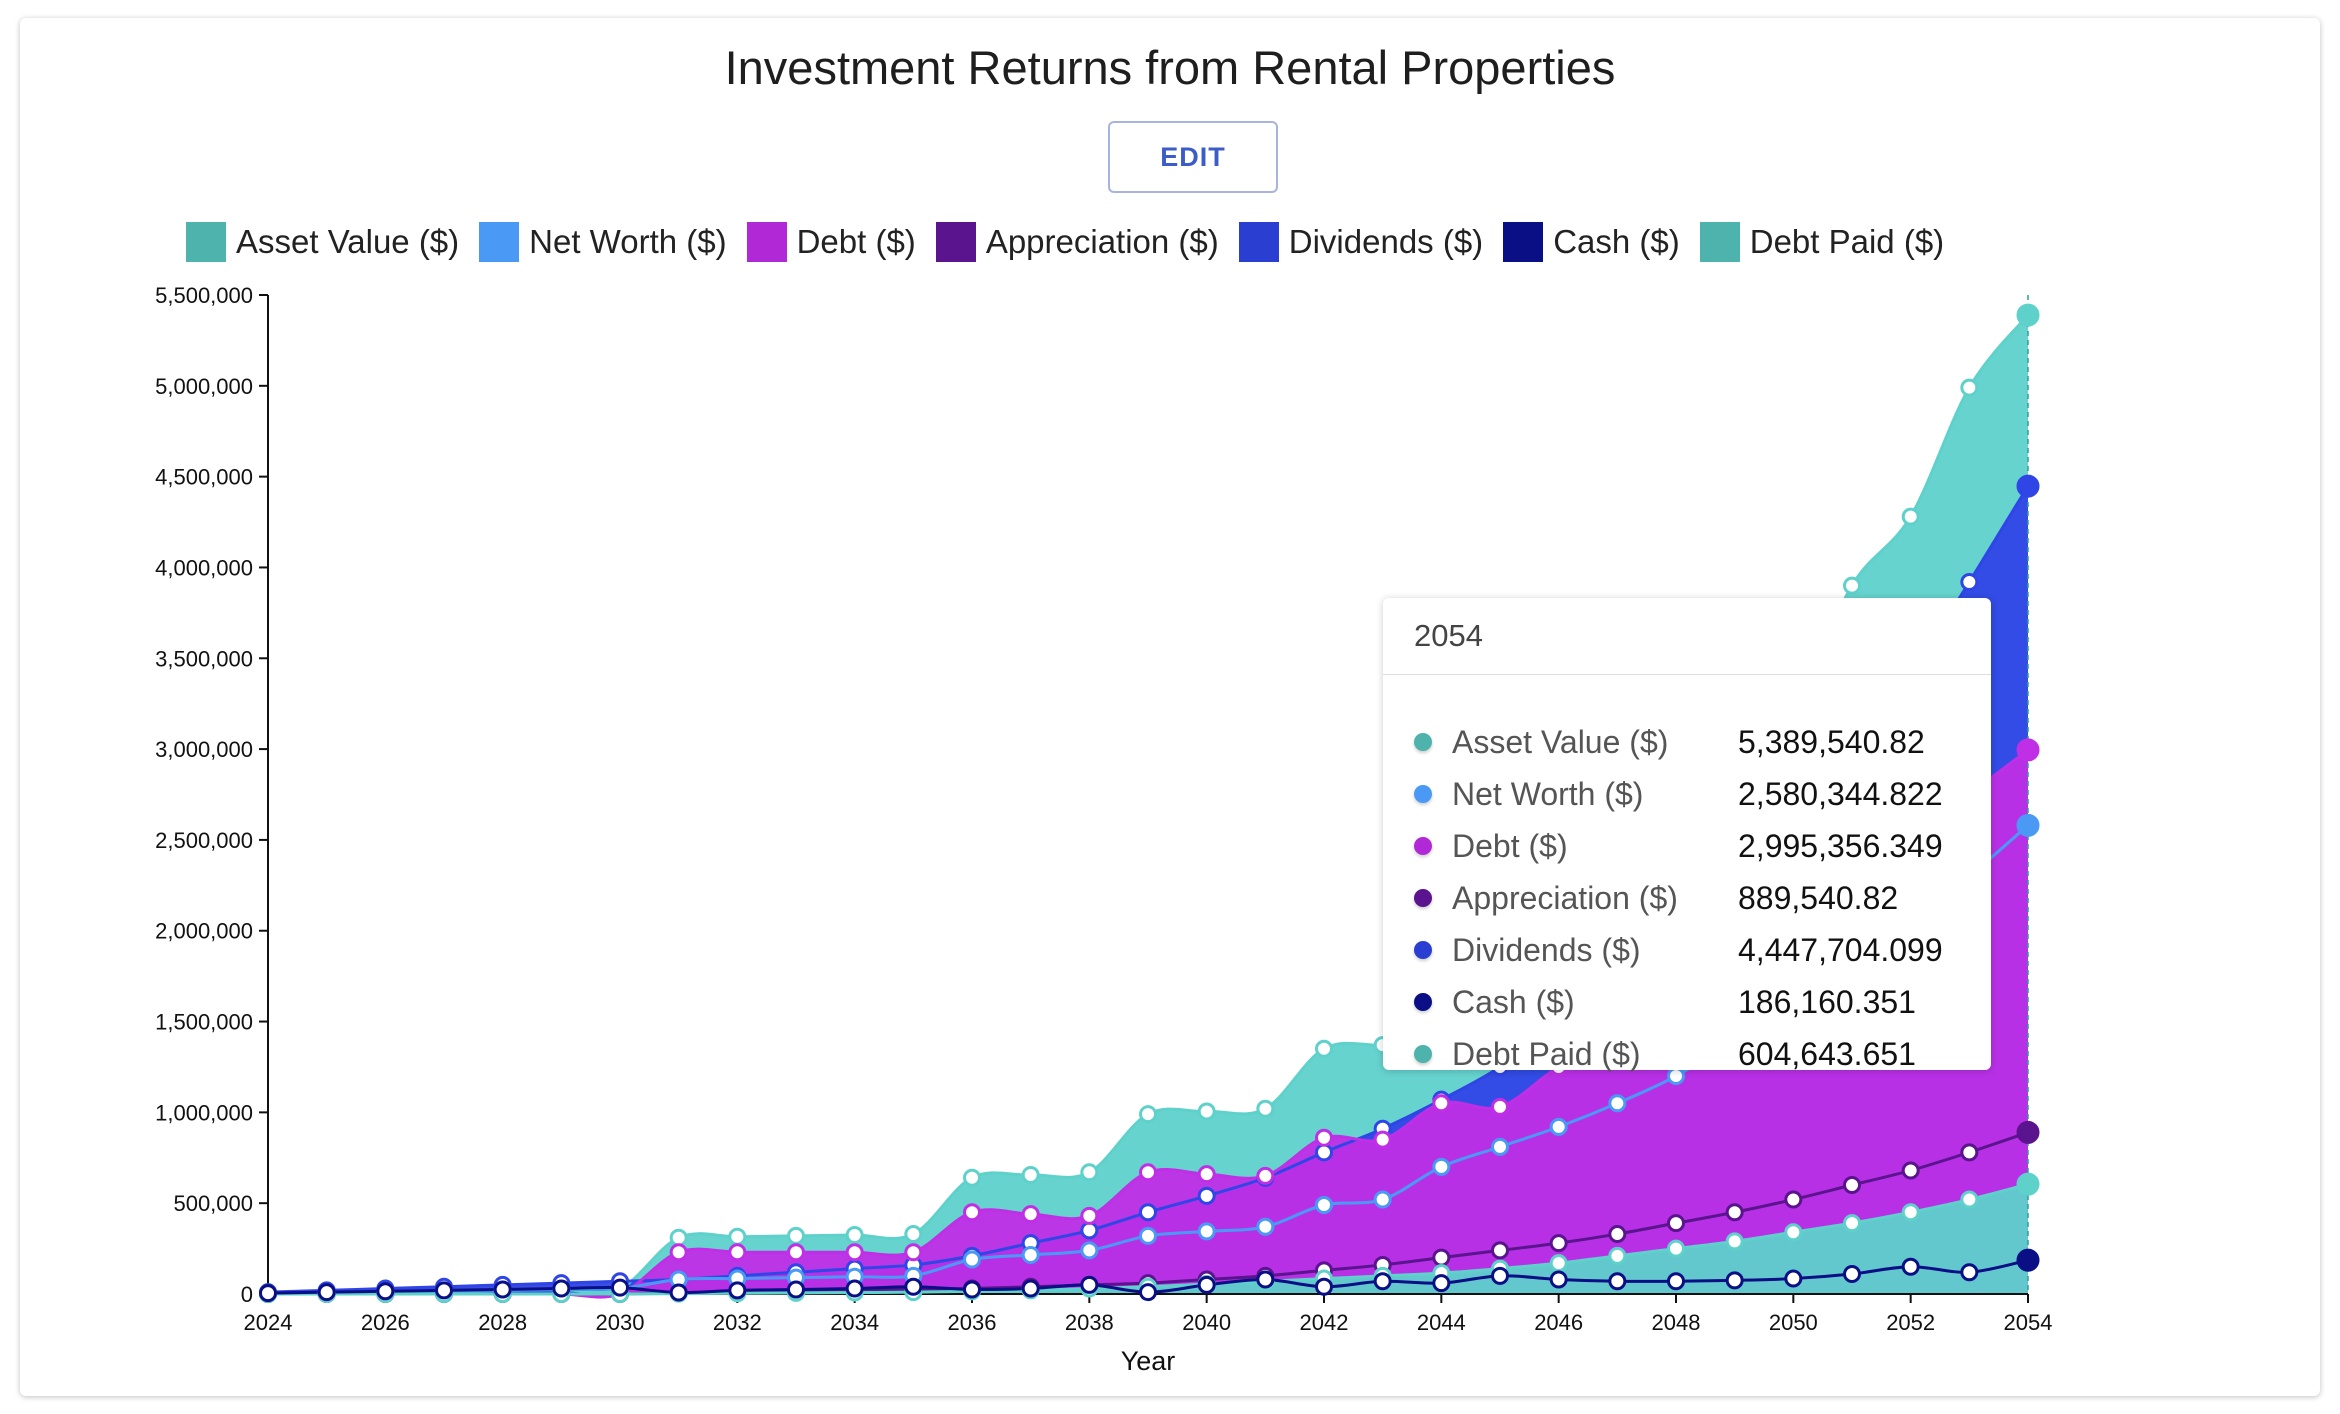 The image size is (2340, 1414). I want to click on y-tick-label: 5,500,000, so click(204, 295).